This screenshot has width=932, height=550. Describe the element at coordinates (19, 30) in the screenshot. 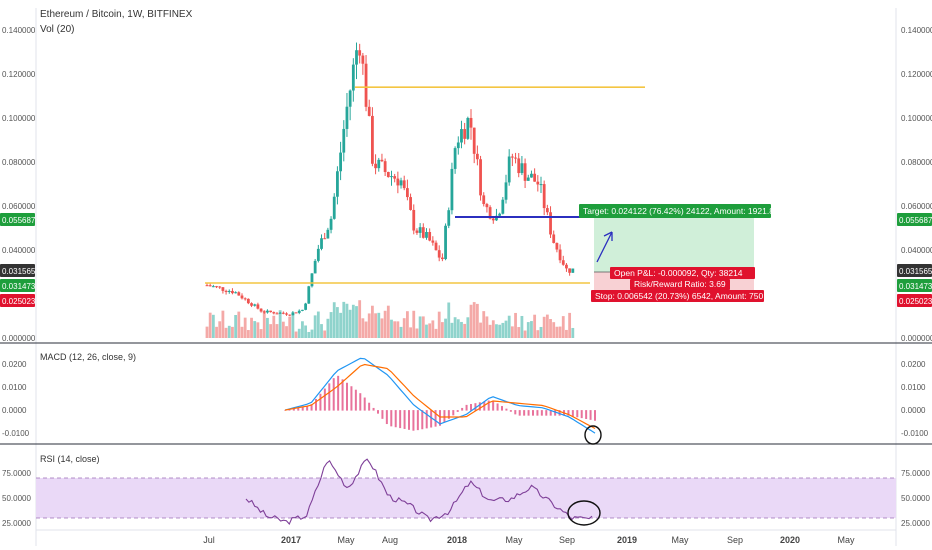

I see `price-tick-label-left: 0.140000` at that location.